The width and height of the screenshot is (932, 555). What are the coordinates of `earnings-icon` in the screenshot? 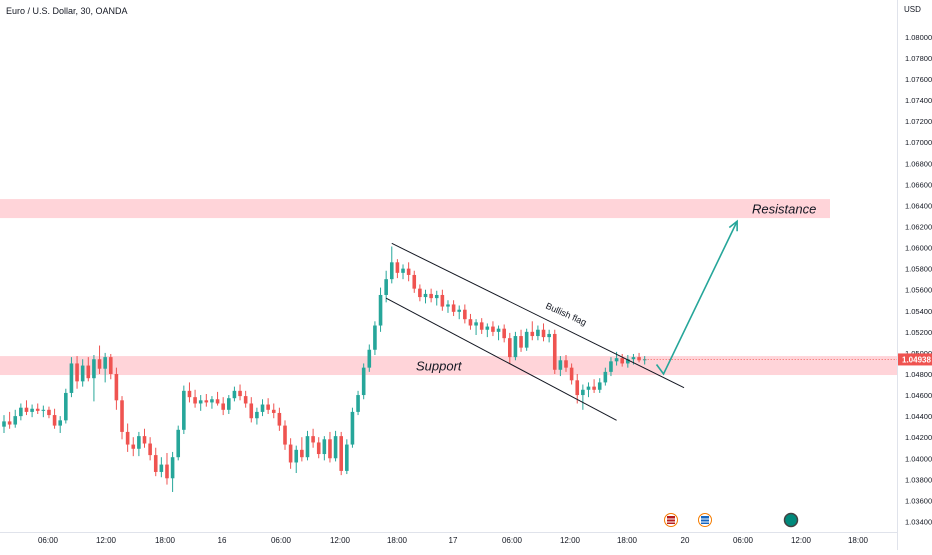 It's located at (791, 520).